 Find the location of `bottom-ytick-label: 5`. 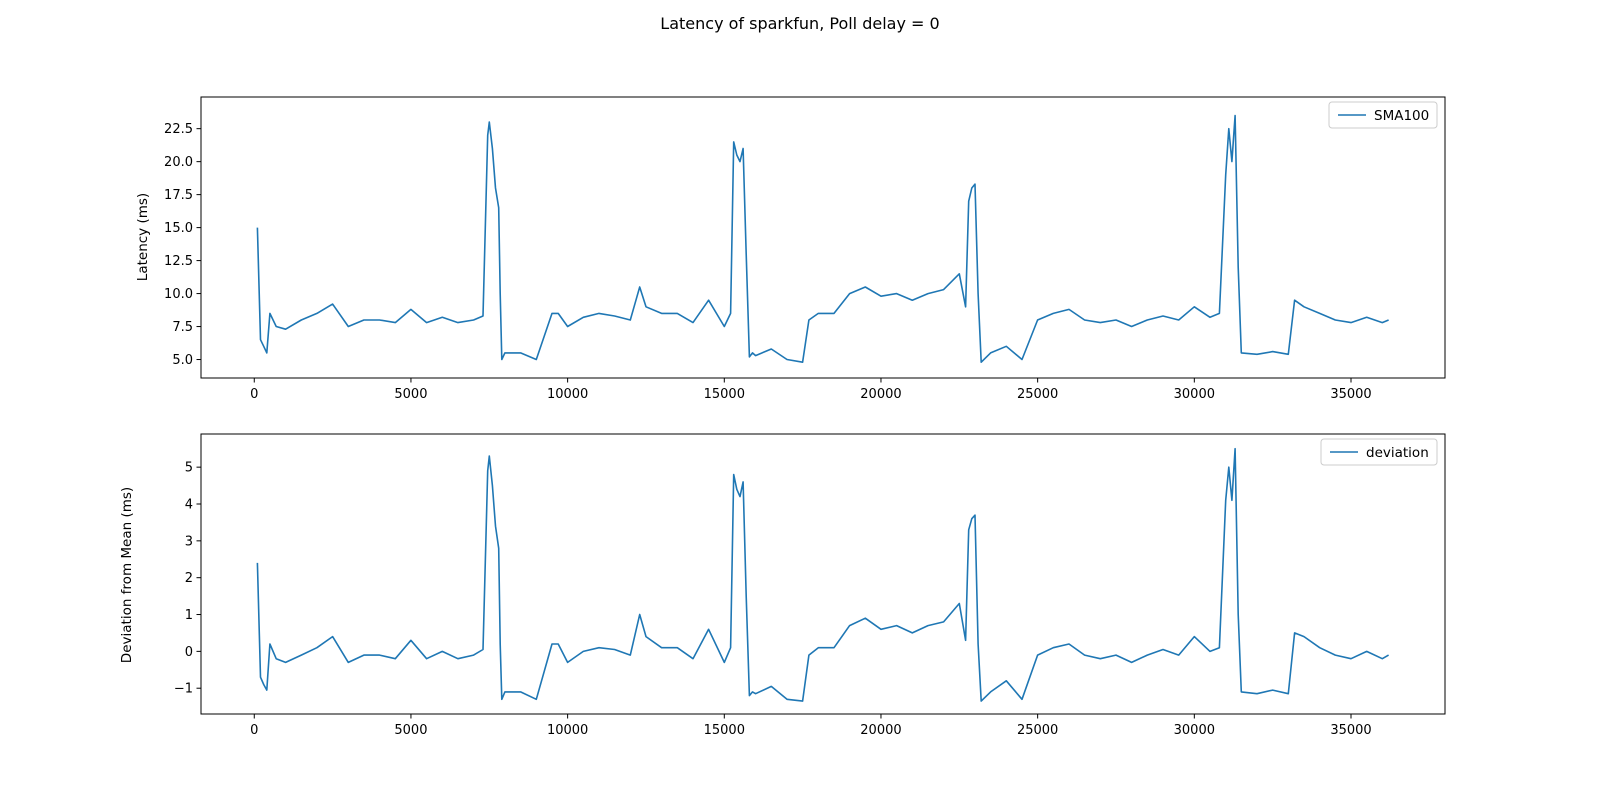

bottom-ytick-label: 5 is located at coordinates (189, 468).